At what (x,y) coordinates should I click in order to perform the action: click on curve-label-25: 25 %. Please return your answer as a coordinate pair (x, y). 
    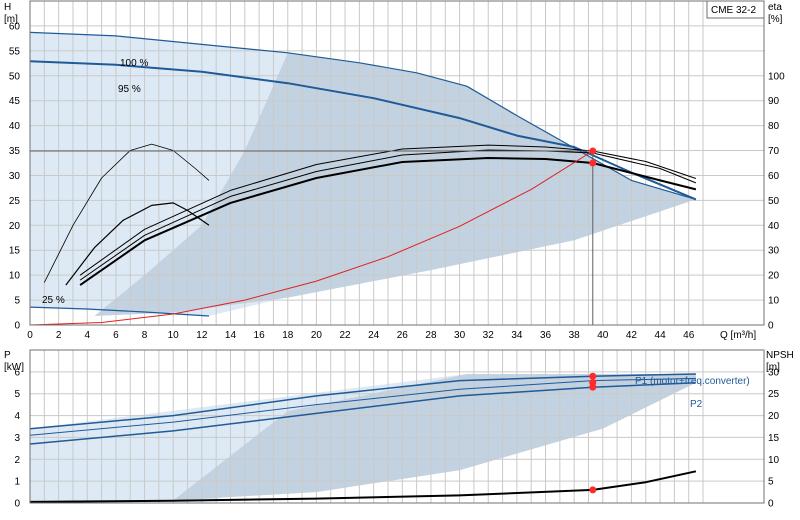
    Looking at the image, I should click on (53, 300).